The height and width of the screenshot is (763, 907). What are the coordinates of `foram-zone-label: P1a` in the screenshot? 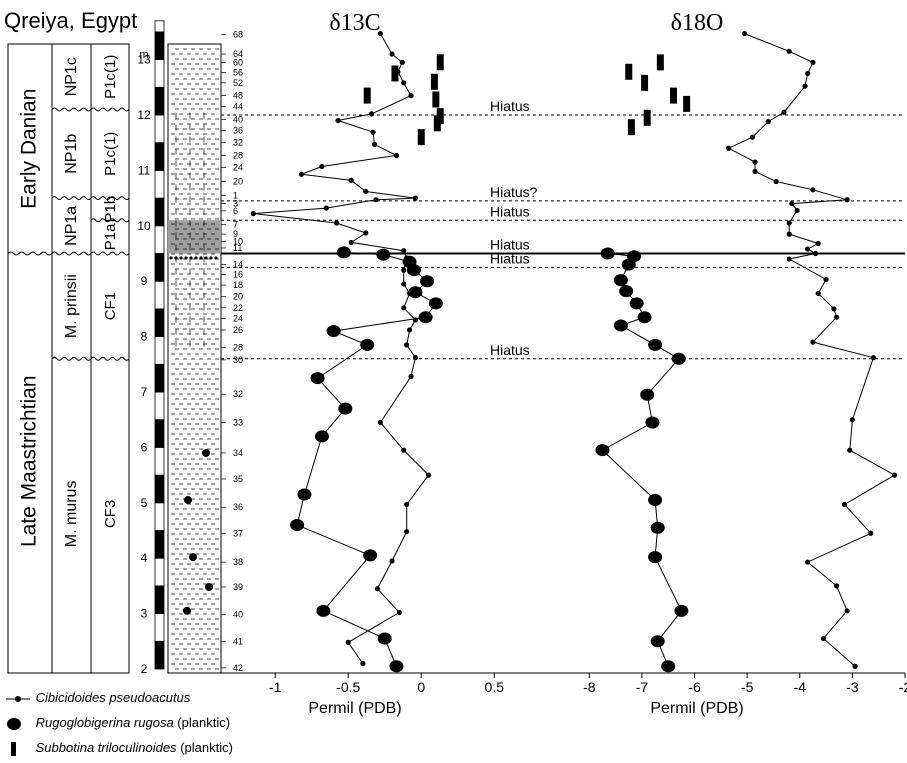 It's located at (110, 236).